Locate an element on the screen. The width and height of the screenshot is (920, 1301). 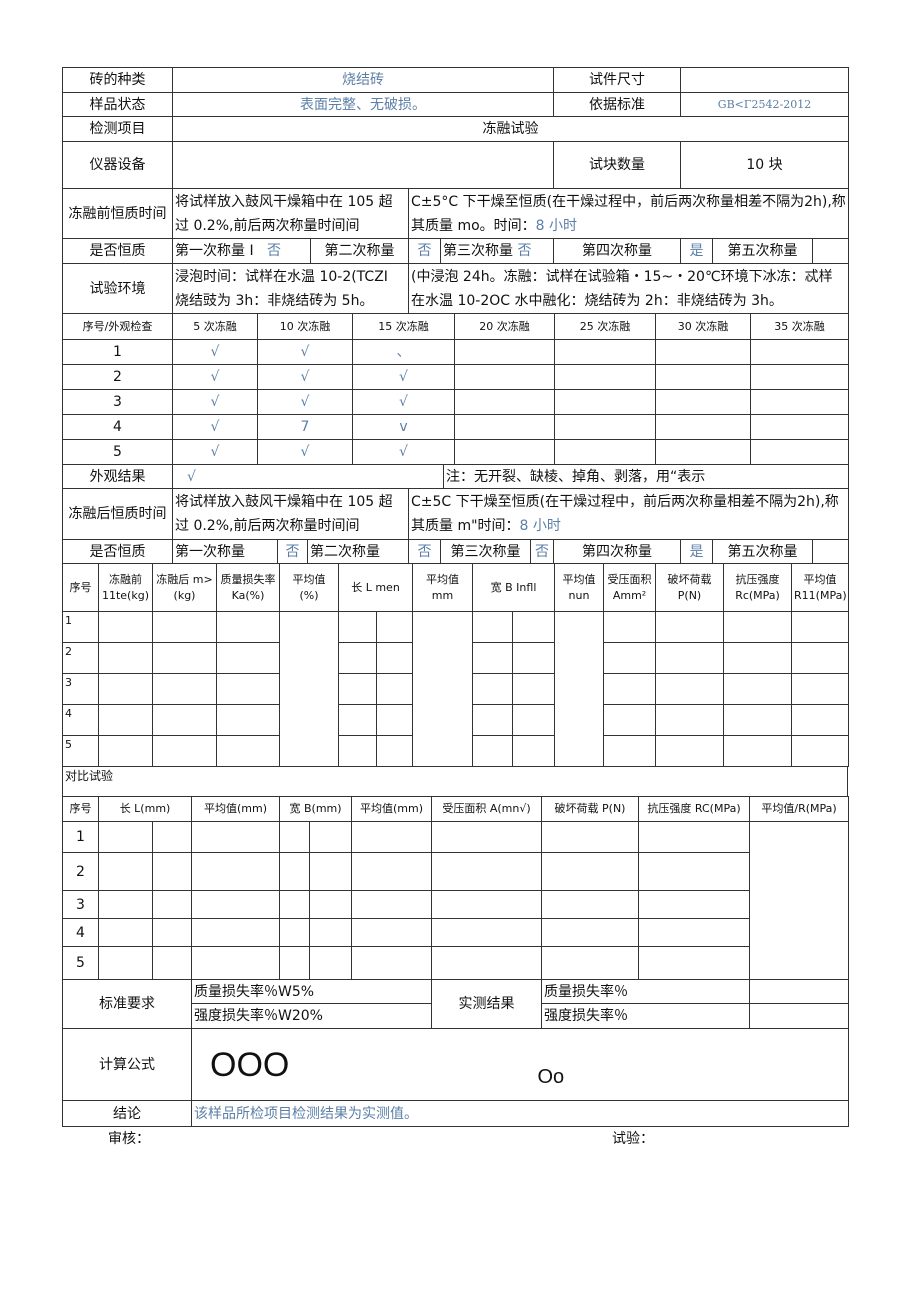
label: 样品状态 is located at coordinates (117, 104).